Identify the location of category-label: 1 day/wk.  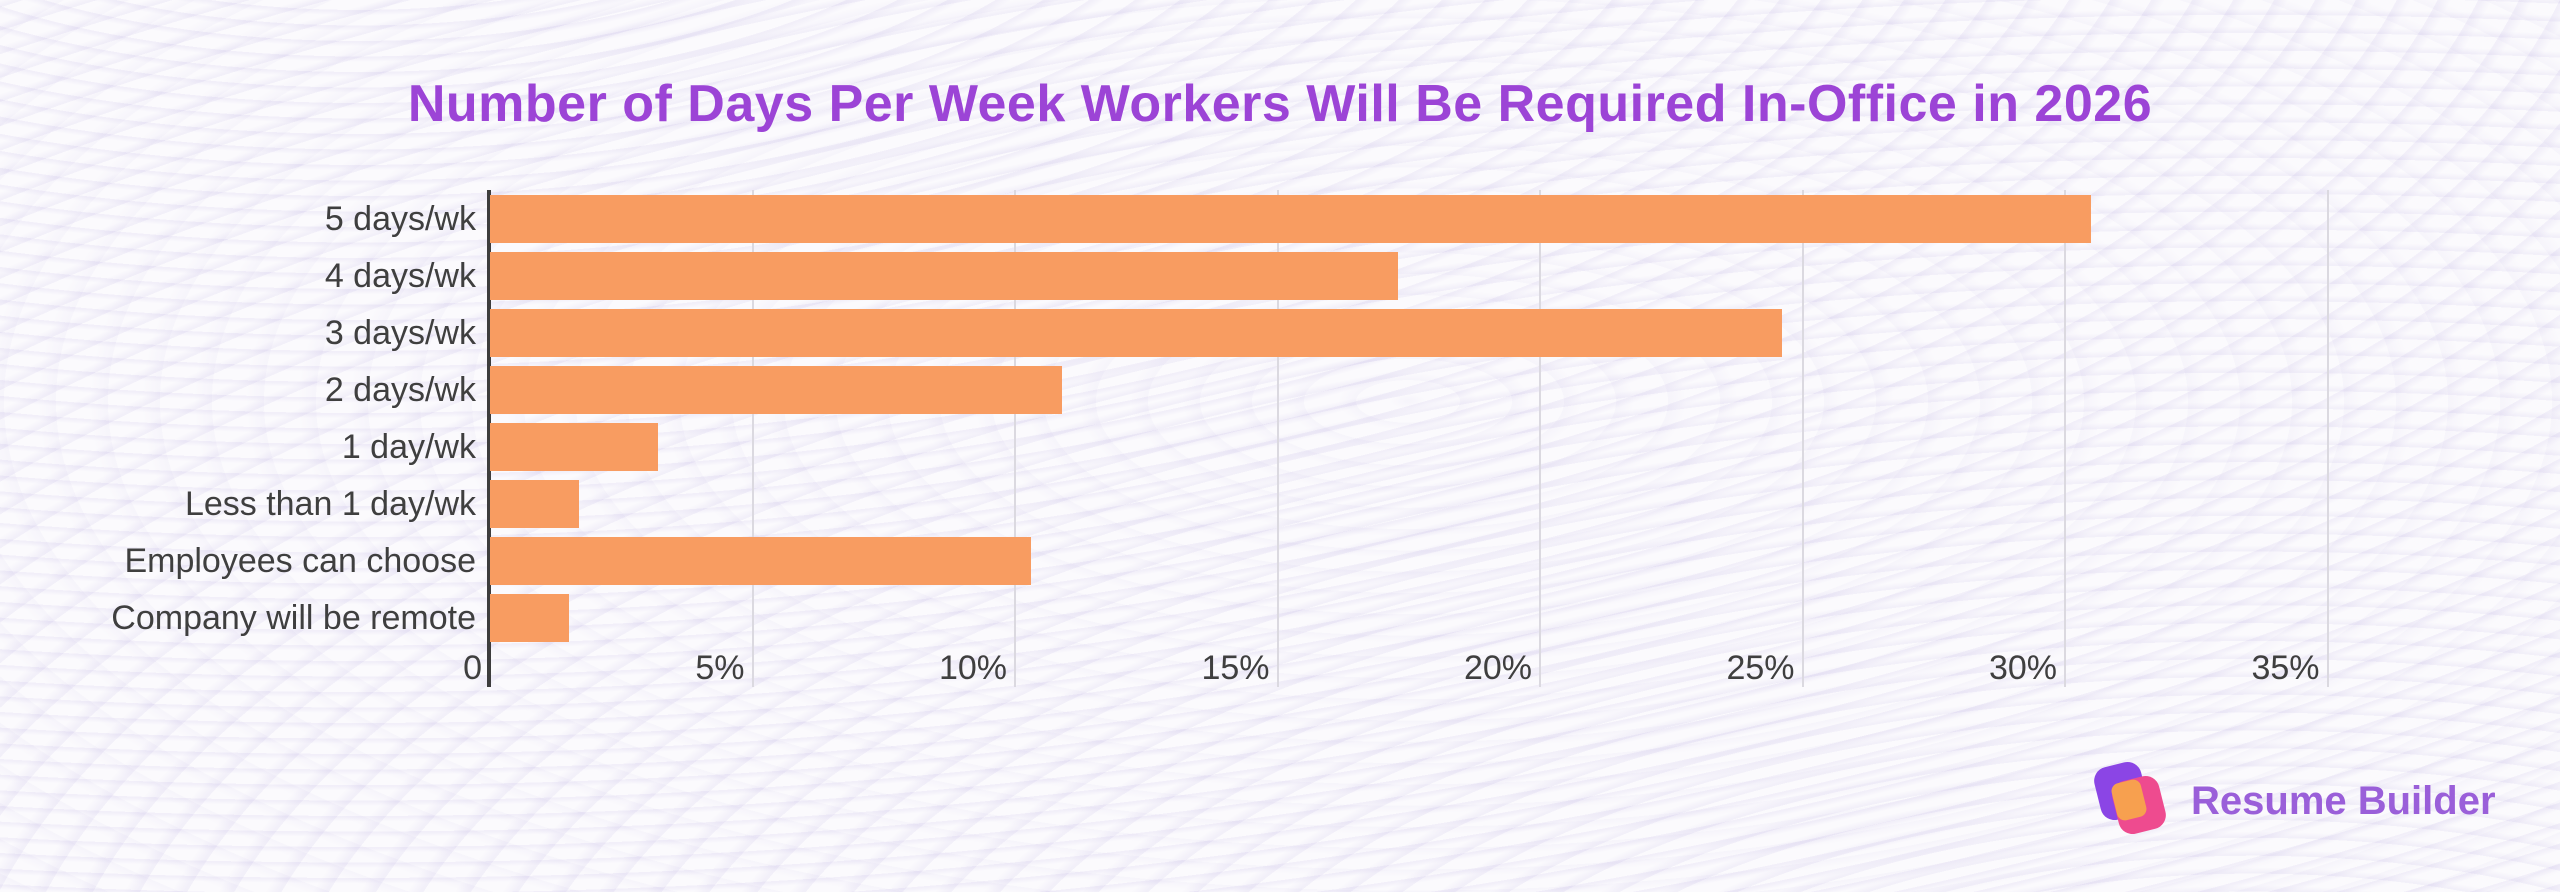
(408, 446).